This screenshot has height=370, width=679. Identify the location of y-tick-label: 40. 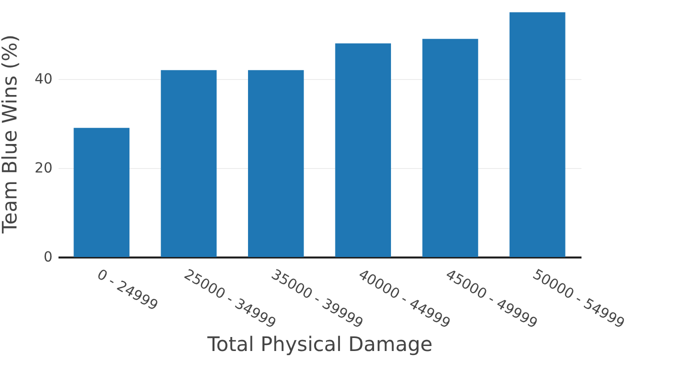
(43, 79).